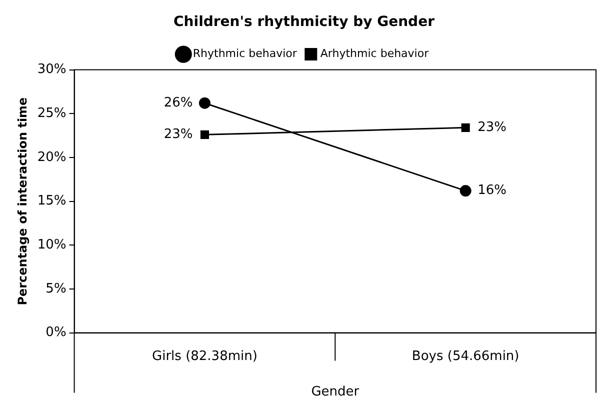 The image size is (616, 410). What do you see at coordinates (56, 288) in the screenshot?
I see `y-tick-label: 5%` at bounding box center [56, 288].